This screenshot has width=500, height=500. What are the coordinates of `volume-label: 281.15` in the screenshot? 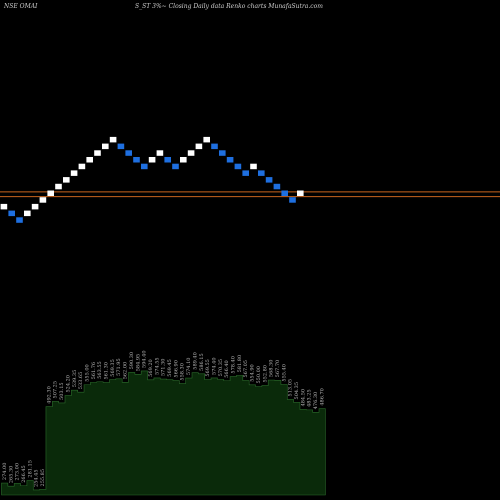 It's located at (30, 469).